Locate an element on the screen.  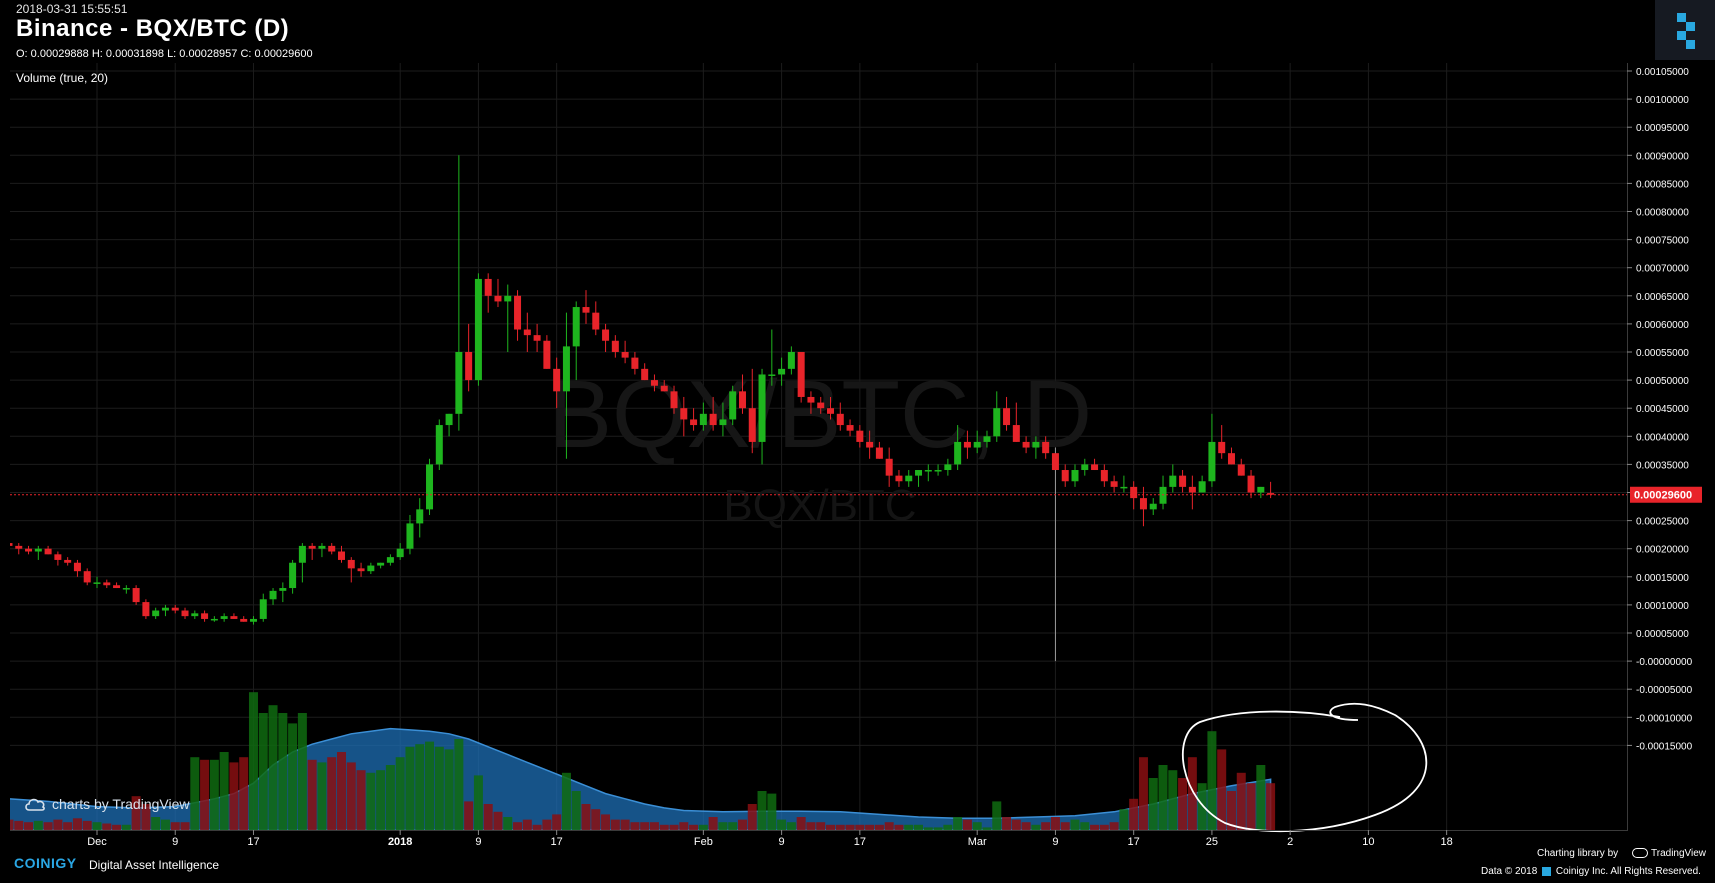
coinigy-copyright: Coinigy Inc. All Rights Reserved. is located at coordinates (1628, 871).